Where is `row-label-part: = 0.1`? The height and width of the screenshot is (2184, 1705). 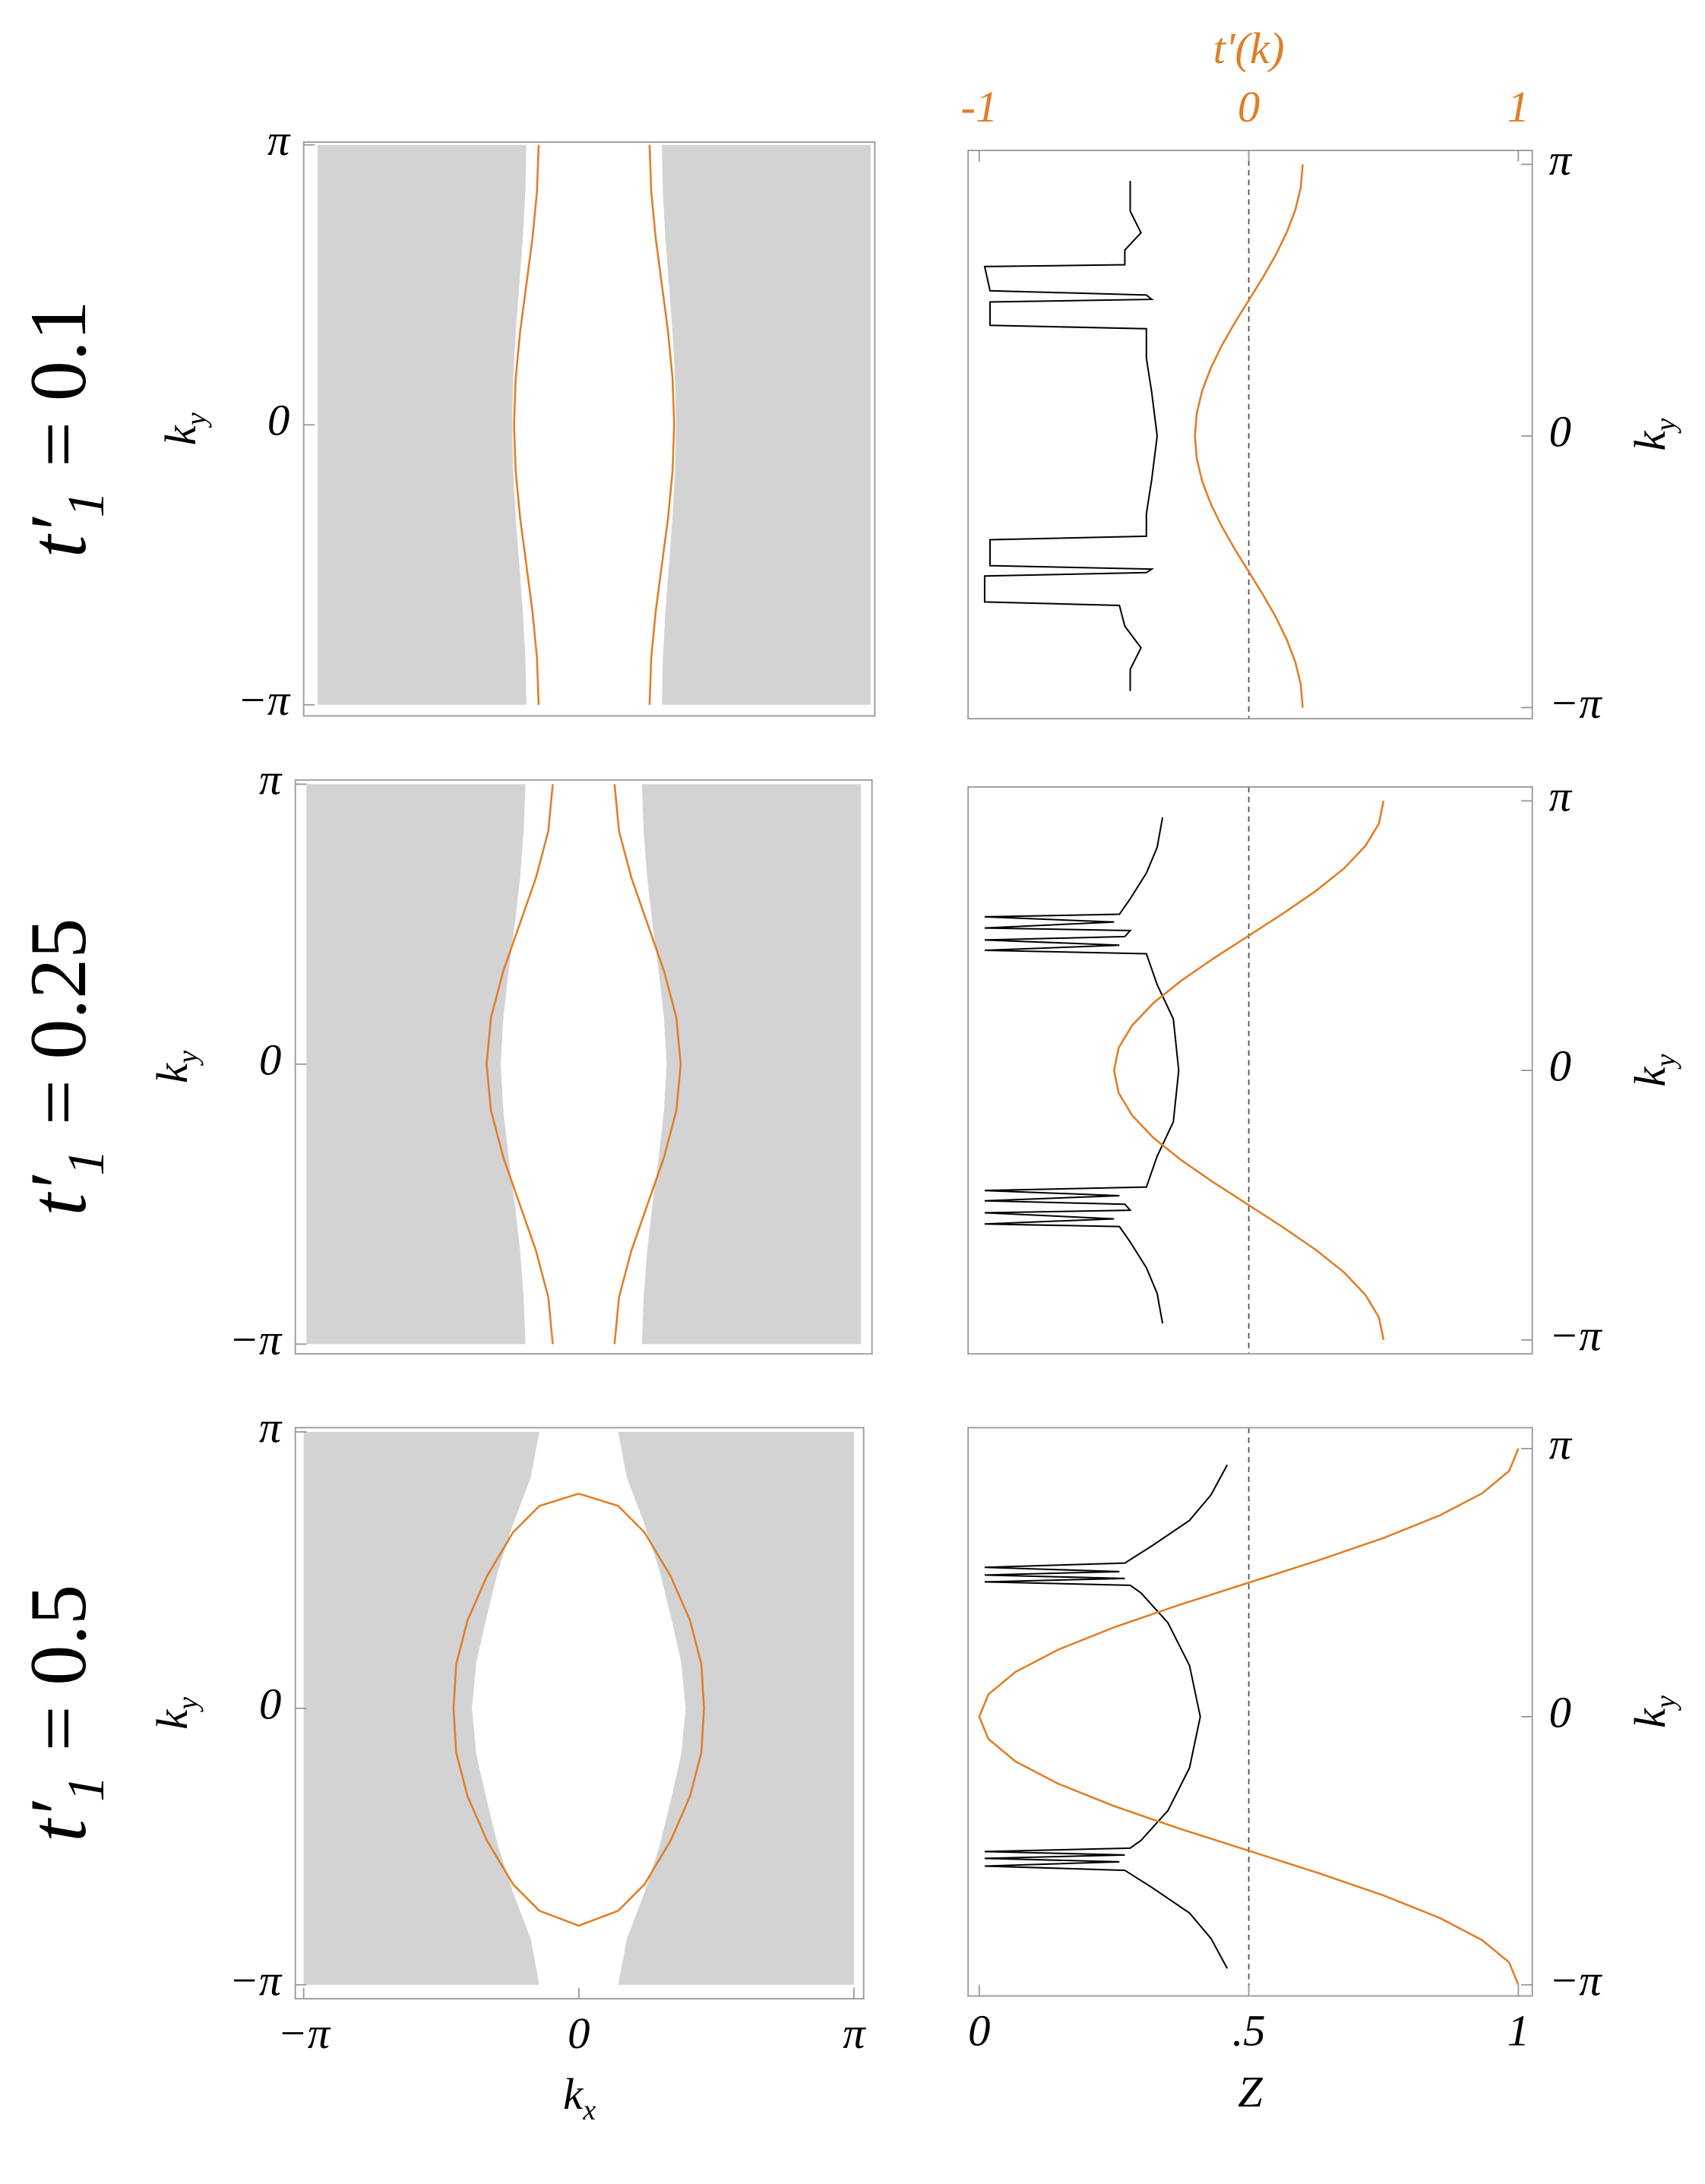 row-label-part: = 0.1 is located at coordinates (58, 383).